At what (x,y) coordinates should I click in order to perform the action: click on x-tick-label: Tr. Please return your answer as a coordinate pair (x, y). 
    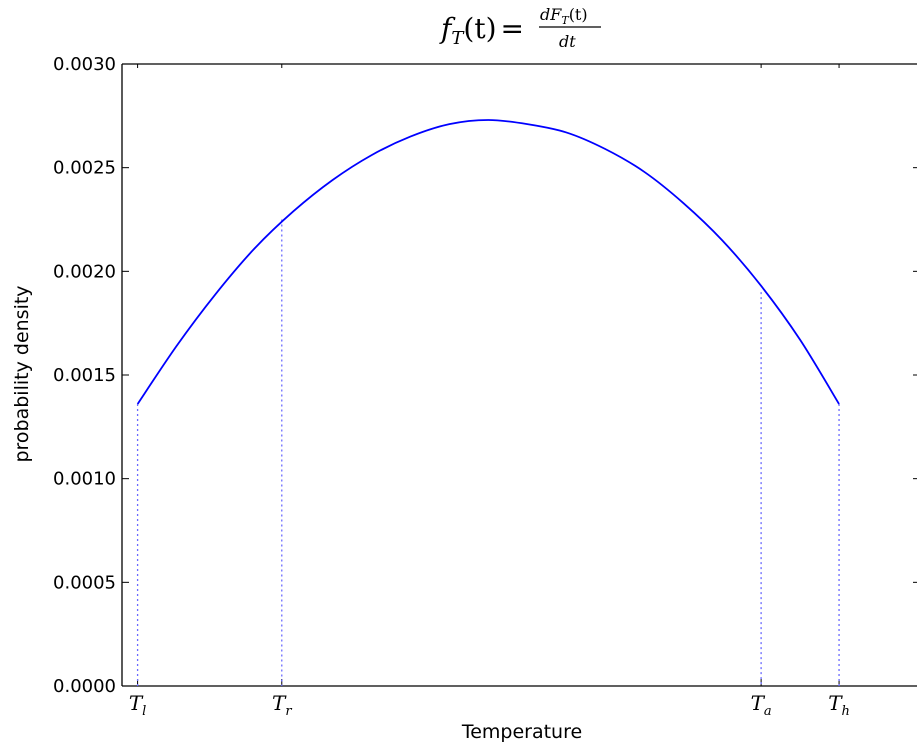
    Looking at the image, I should click on (282, 705).